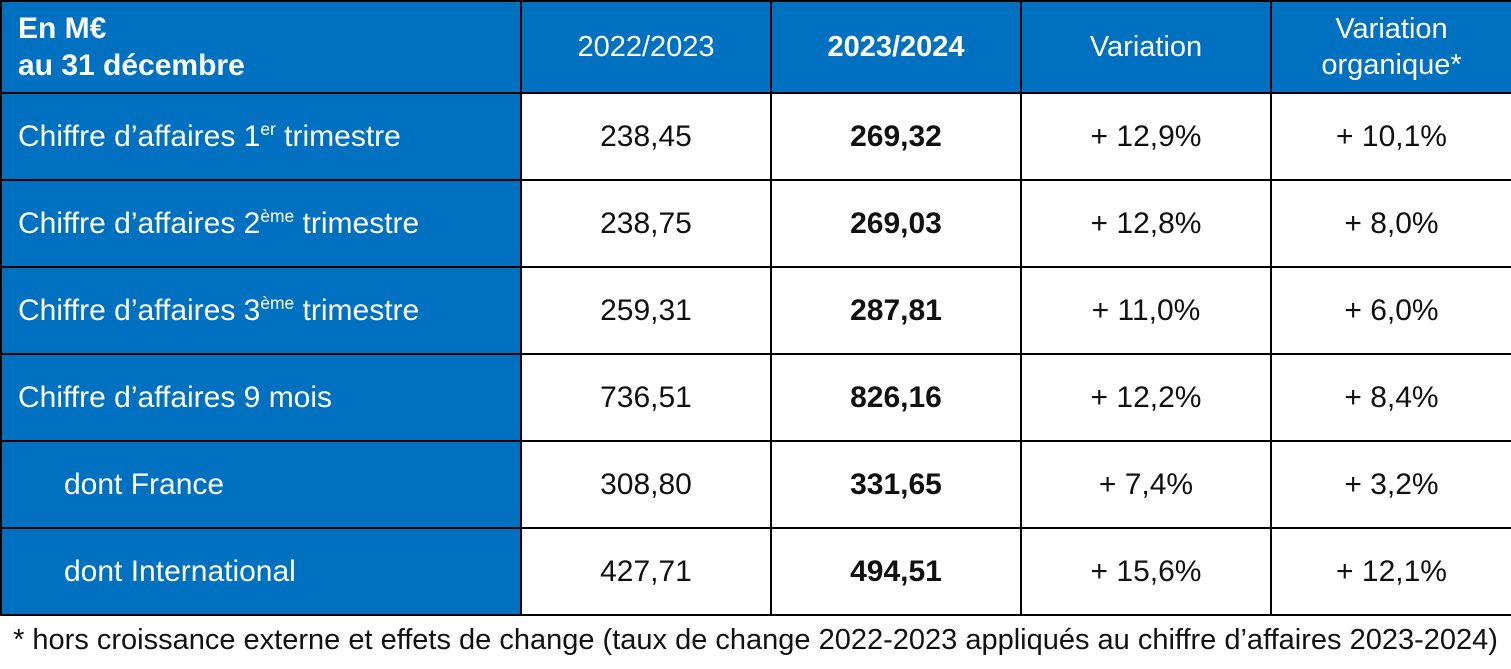 The height and width of the screenshot is (669, 1511). I want to click on cell-9mois-2023-2024: 826,16, so click(896, 397).